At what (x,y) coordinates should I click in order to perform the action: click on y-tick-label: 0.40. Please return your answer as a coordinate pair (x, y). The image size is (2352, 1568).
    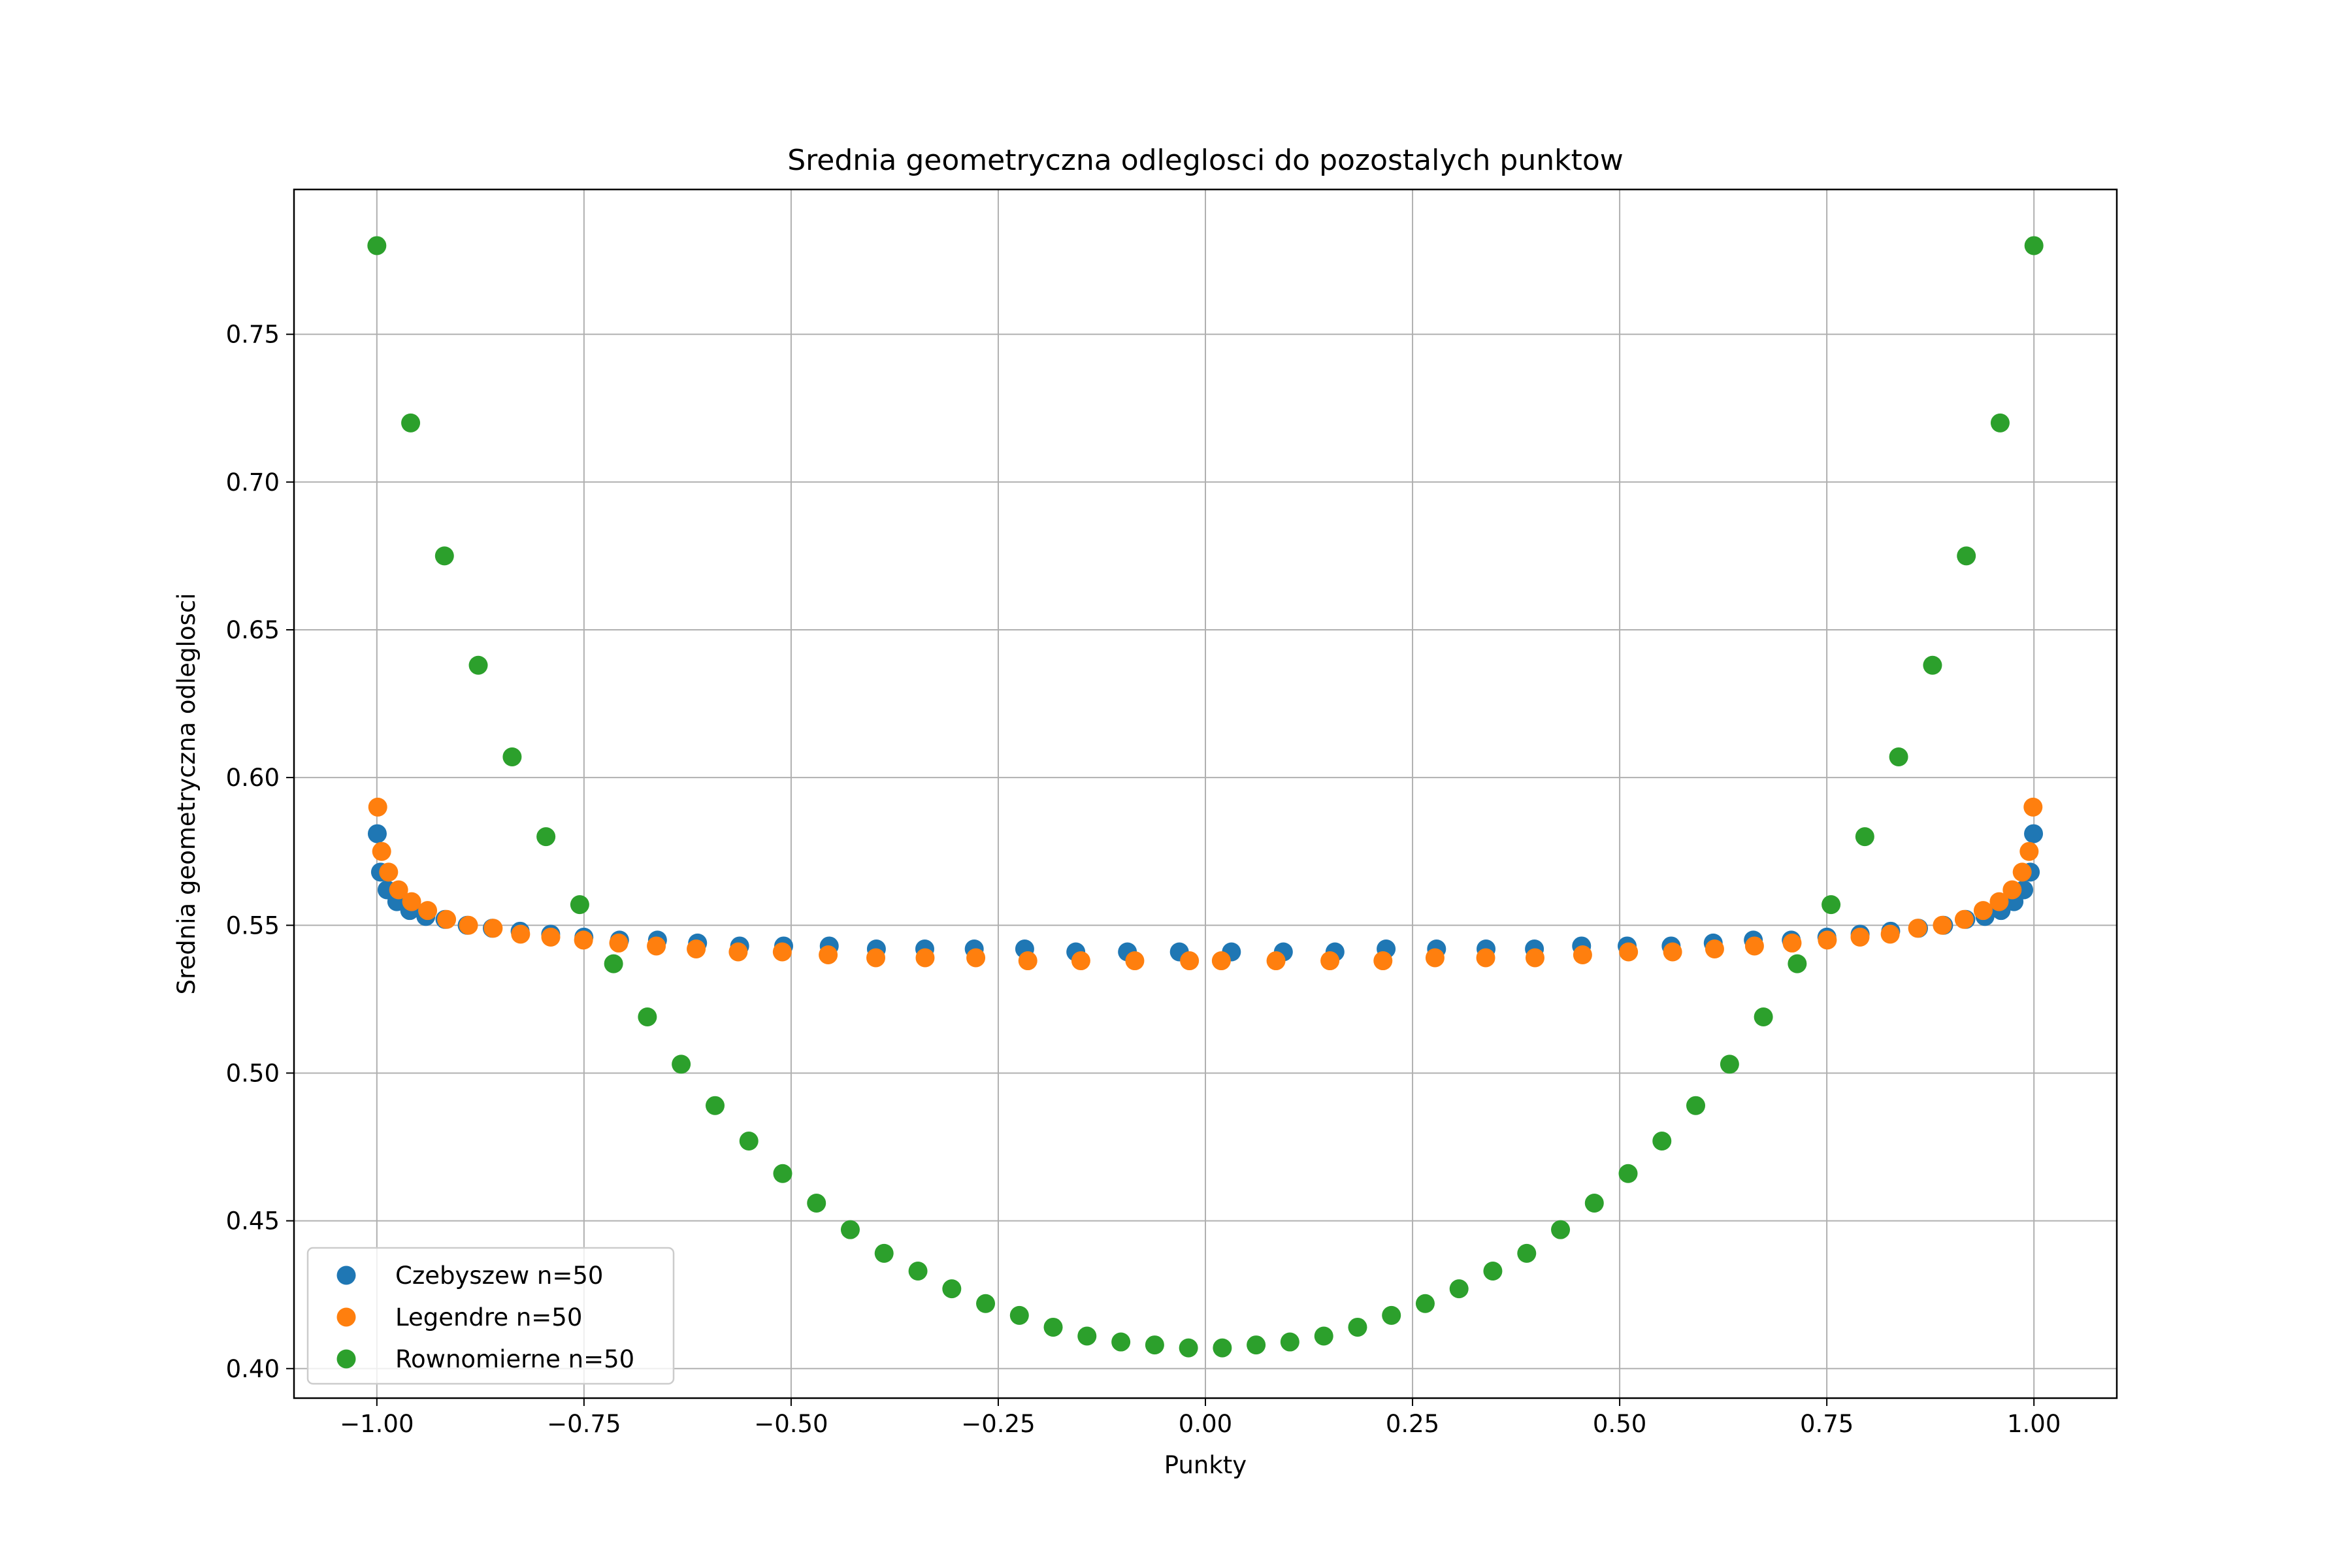
    Looking at the image, I should click on (253, 1369).